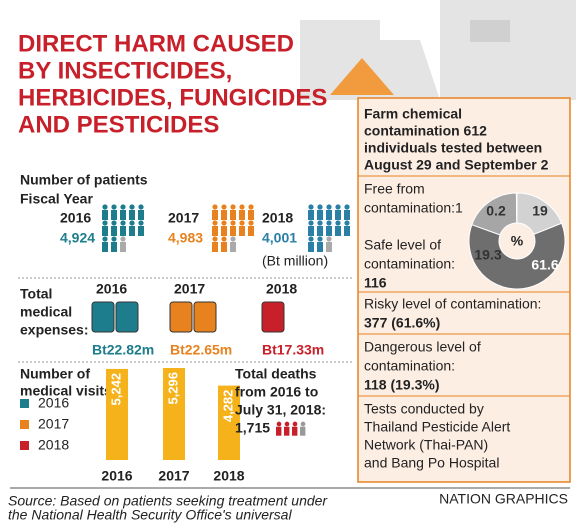  What do you see at coordinates (84, 180) in the screenshot?
I see `patients-label: Number of patients` at bounding box center [84, 180].